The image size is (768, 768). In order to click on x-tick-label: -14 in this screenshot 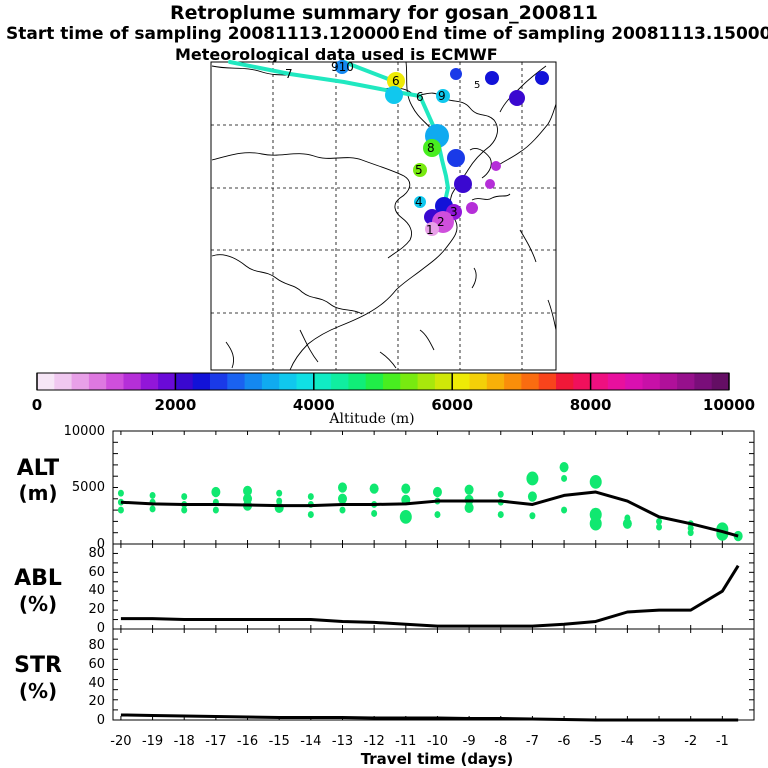, I will do `click(310, 741)`.